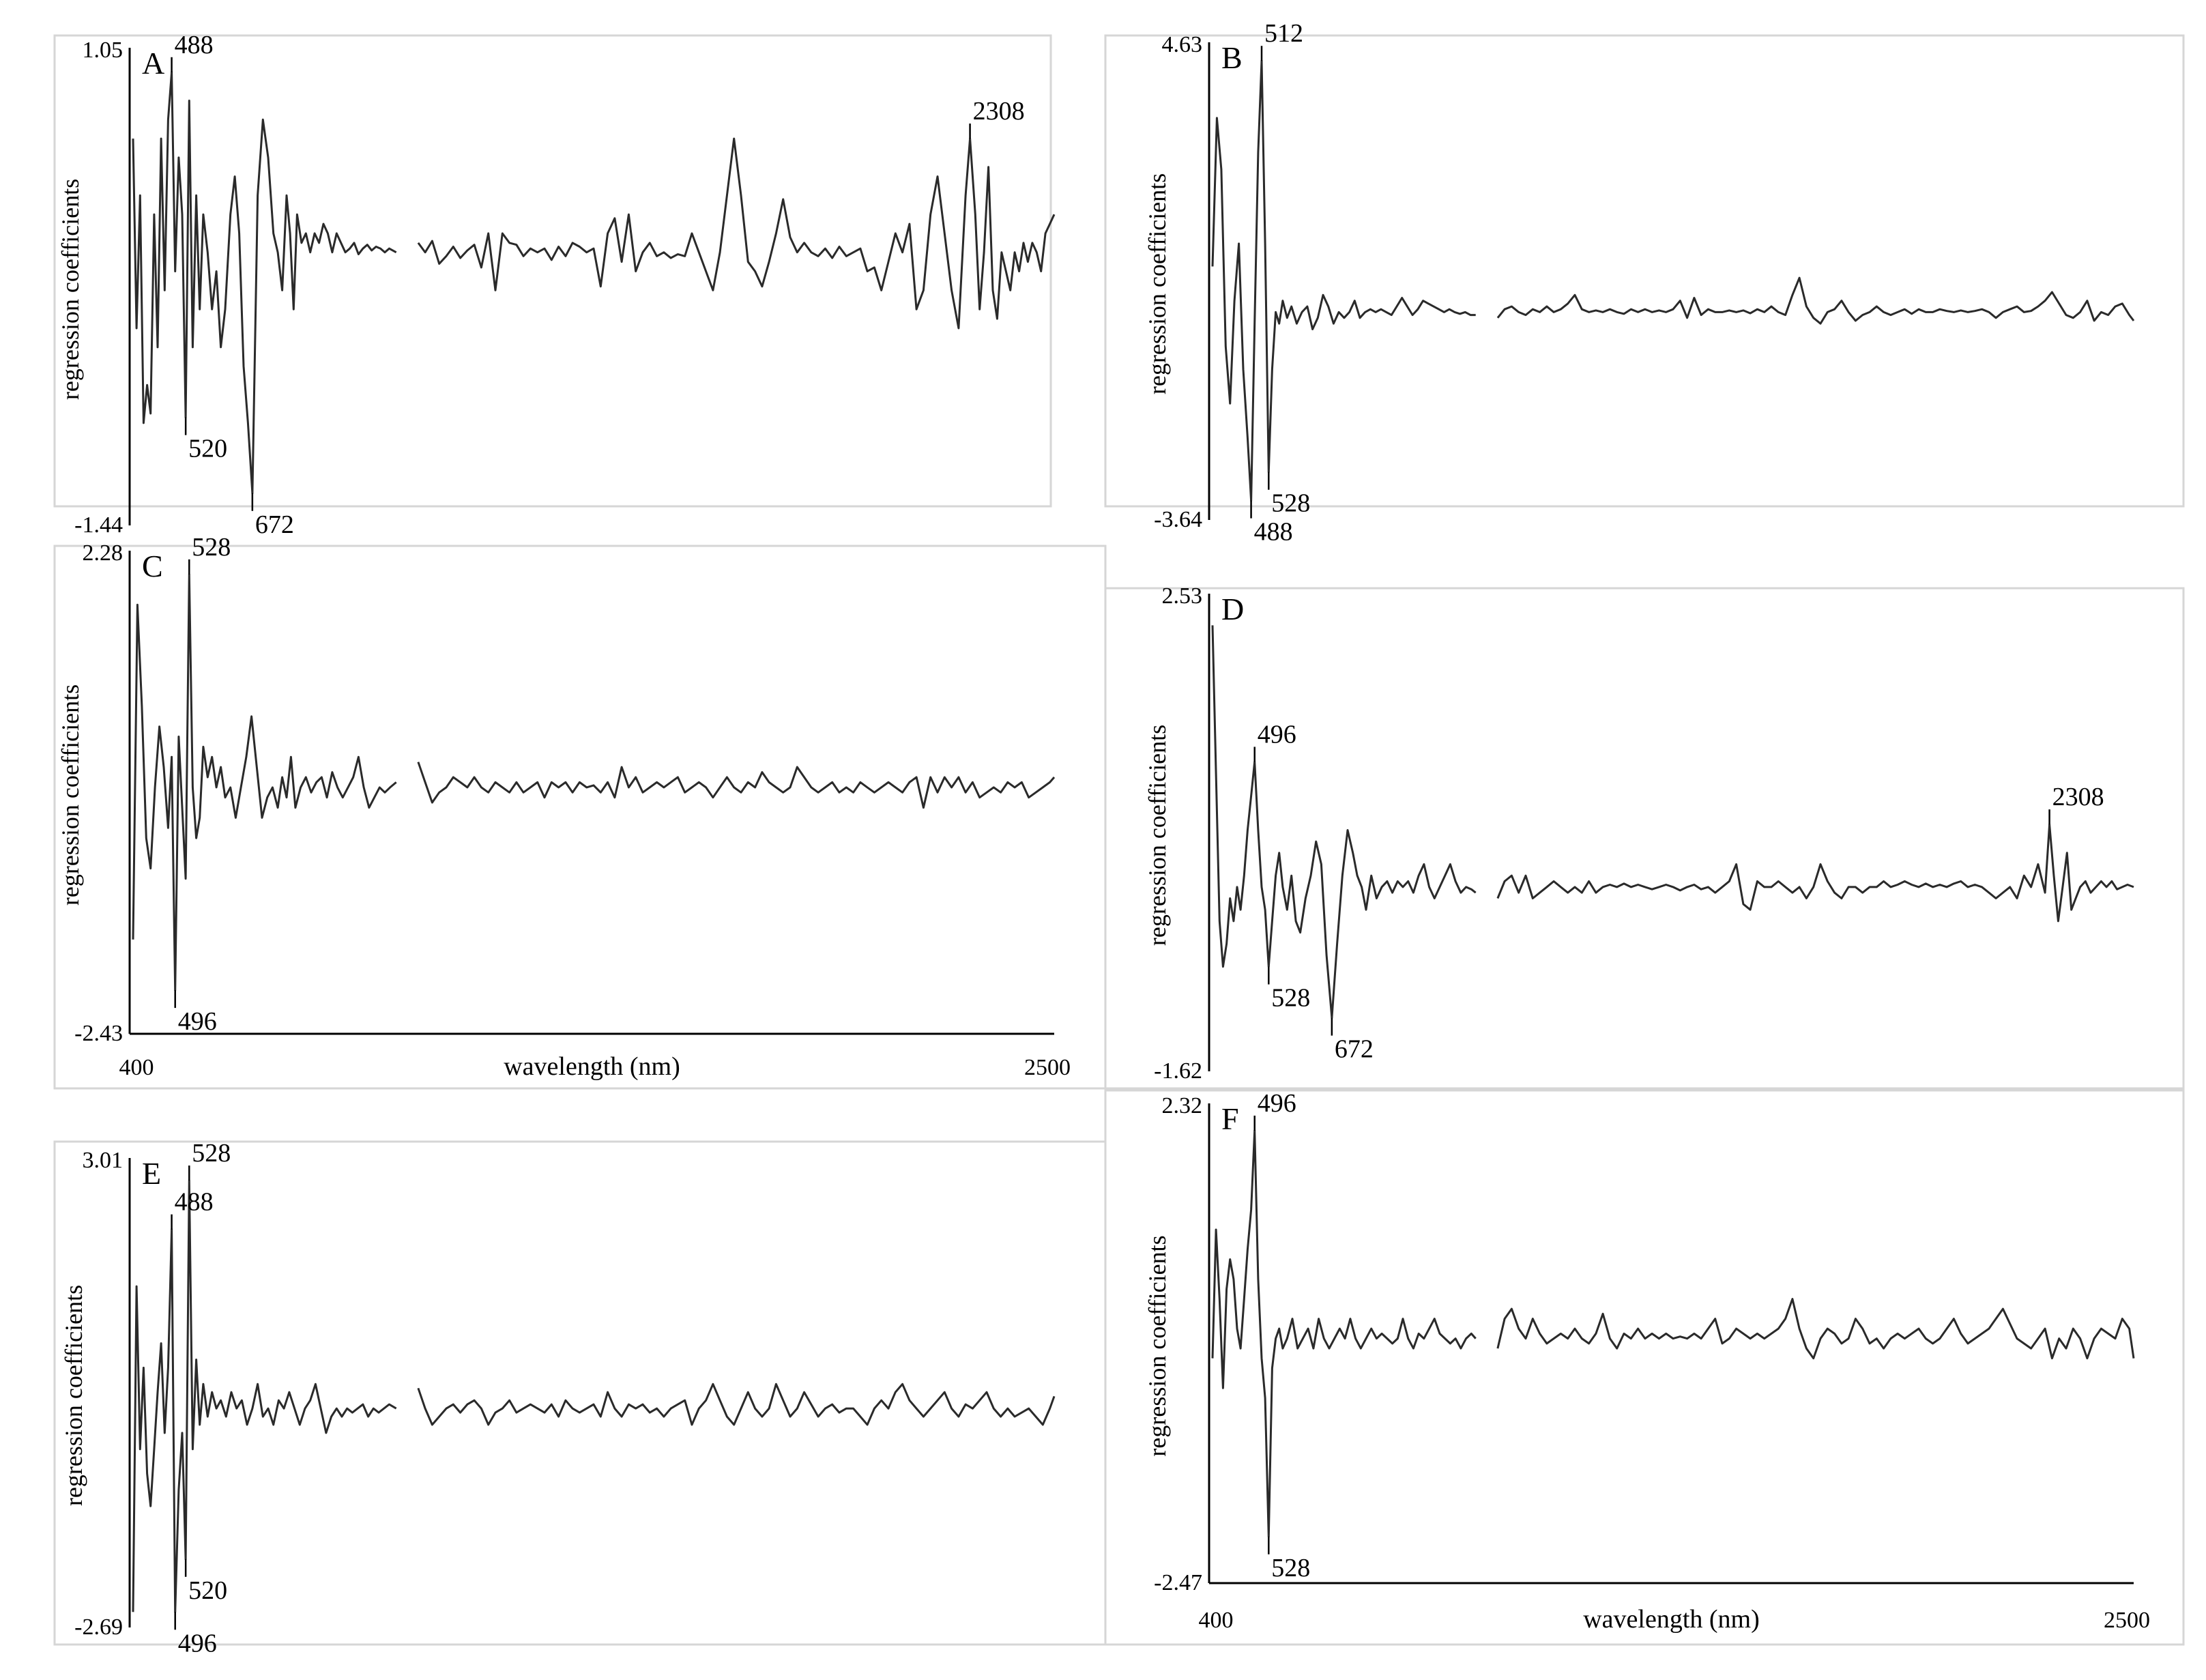 The image size is (2206, 1680). I want to click on panel-d-series-line-vis-nir, so click(1344, 822).